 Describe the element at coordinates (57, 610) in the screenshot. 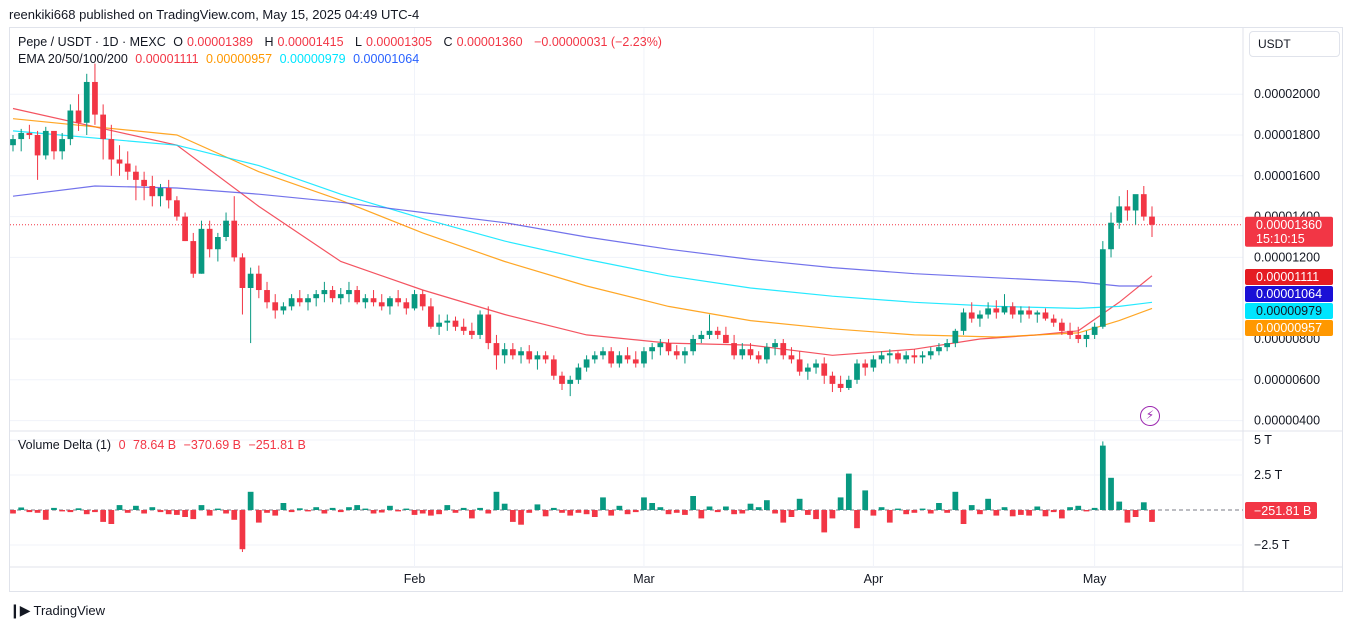

I see `tradingview-logo: ❙▶ TradingView` at that location.